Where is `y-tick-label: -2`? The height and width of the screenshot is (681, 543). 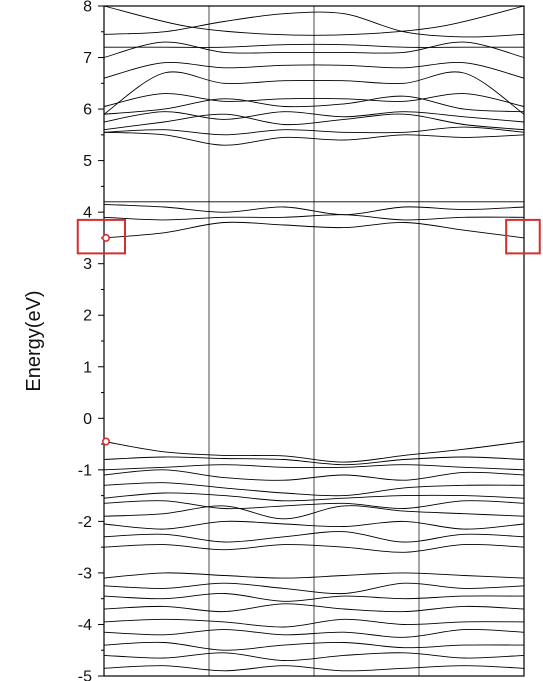 y-tick-label: -2 is located at coordinates (85, 522).